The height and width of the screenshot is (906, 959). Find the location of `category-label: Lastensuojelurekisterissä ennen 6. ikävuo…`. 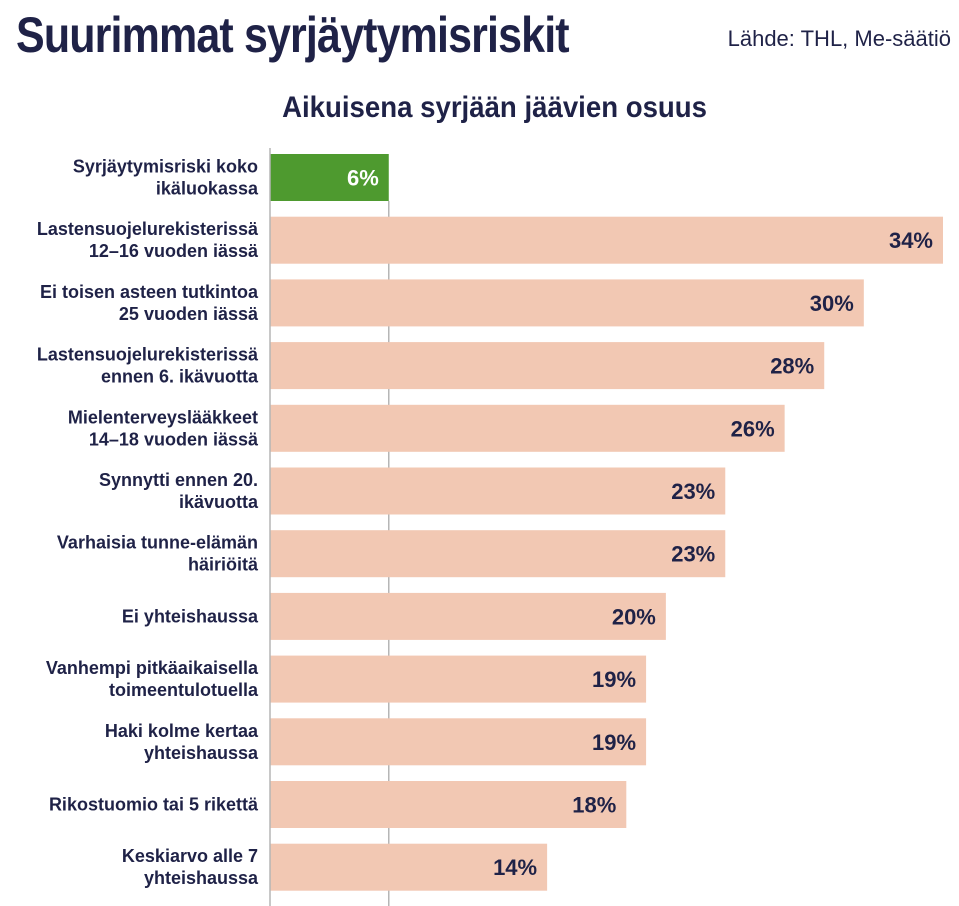

category-label: Lastensuojelurekisterissä ennen 6. ikävuo… is located at coordinates (148, 366).